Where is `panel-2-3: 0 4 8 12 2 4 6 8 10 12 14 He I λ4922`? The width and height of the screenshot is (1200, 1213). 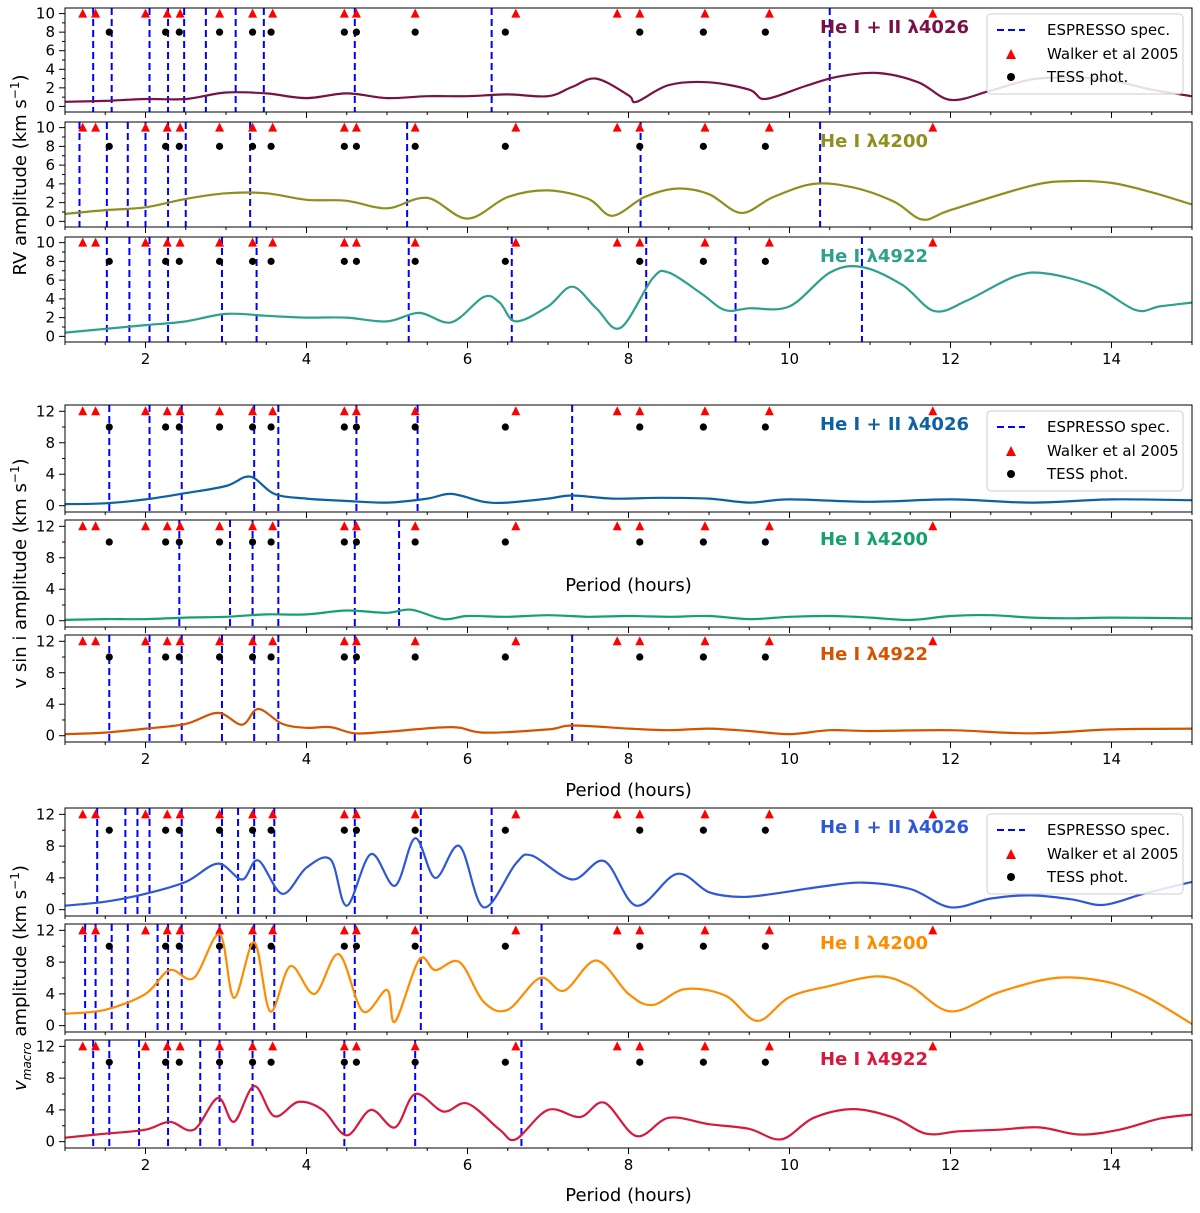 panel-2-3: 0 4 8 12 2 4 6 8 10 12 14 He I λ4922 is located at coordinates (614, 700).